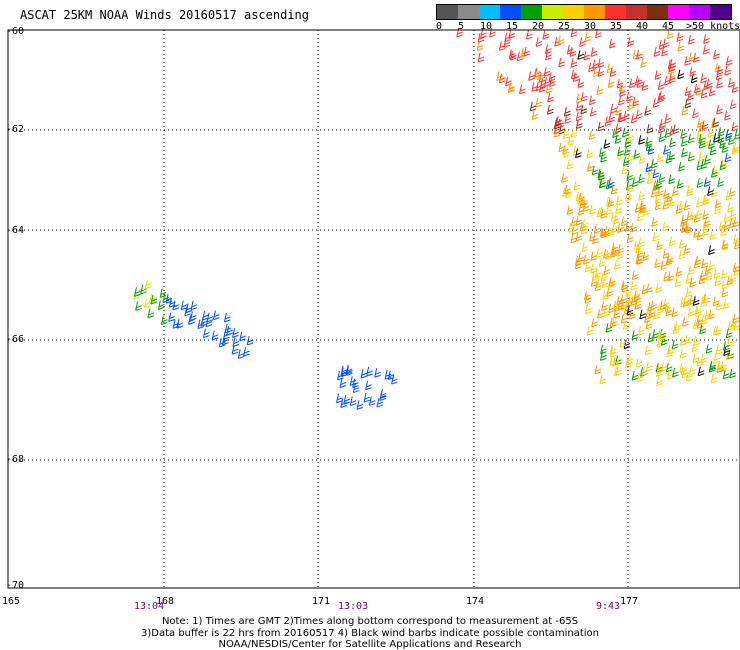 The width and height of the screenshot is (740, 650). I want to click on scale-label: 20, so click(538, 26).